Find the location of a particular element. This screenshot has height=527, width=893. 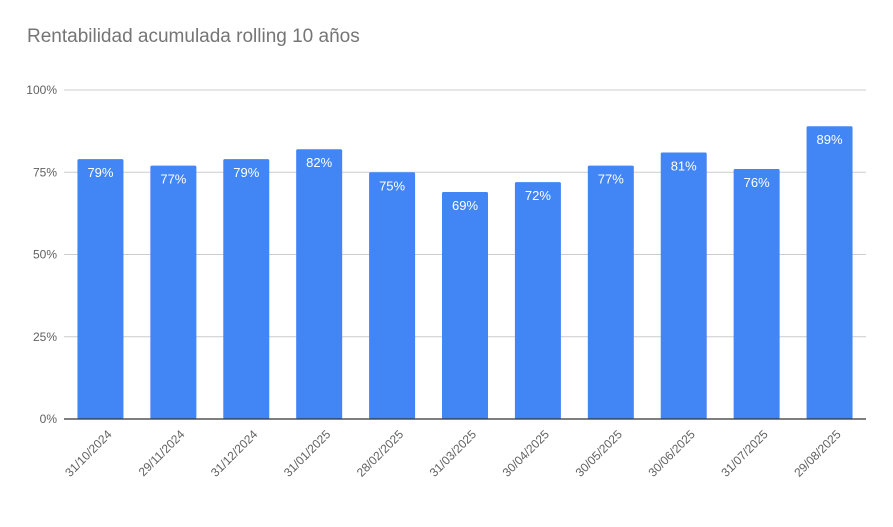

data-label: 75% is located at coordinates (392, 185).